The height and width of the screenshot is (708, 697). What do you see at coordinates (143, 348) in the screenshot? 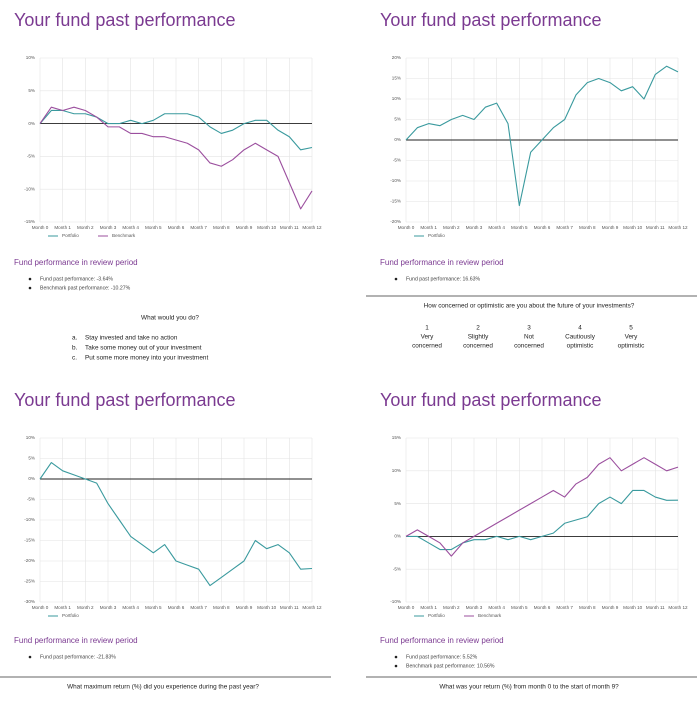
I see `option-text: Take some money out of your investment` at bounding box center [143, 348].